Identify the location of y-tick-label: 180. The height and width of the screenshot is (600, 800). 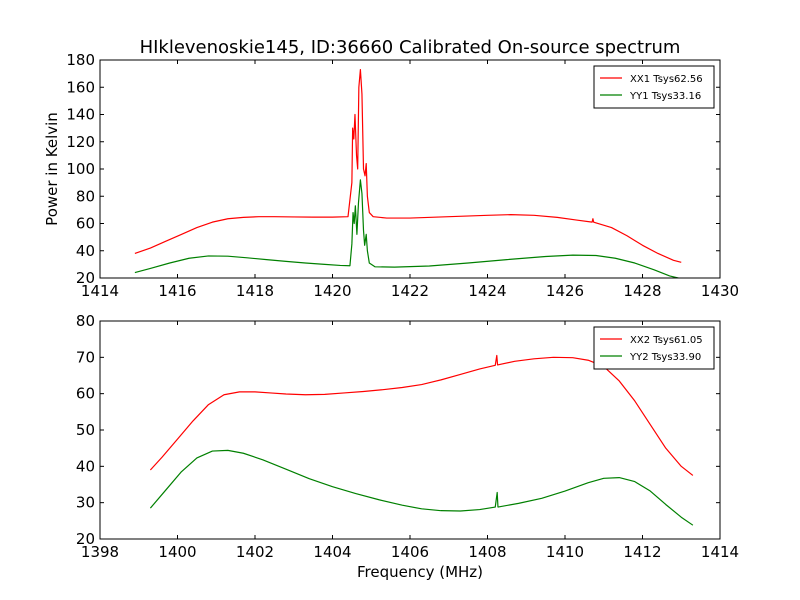
(80, 60).